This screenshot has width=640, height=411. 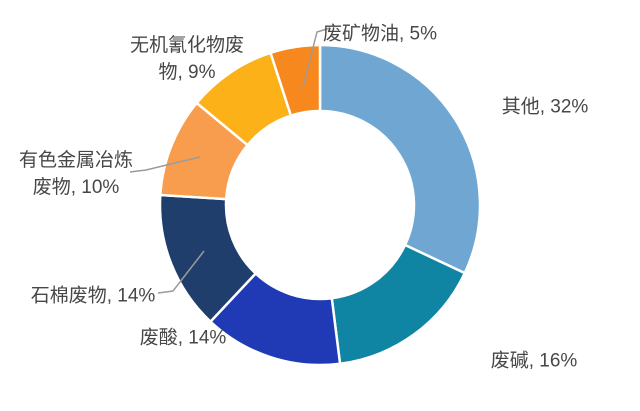 What do you see at coordinates (187, 45) in the screenshot?
I see `label-inorganic-cyanide-waste-line1: 无机氰化物废` at bounding box center [187, 45].